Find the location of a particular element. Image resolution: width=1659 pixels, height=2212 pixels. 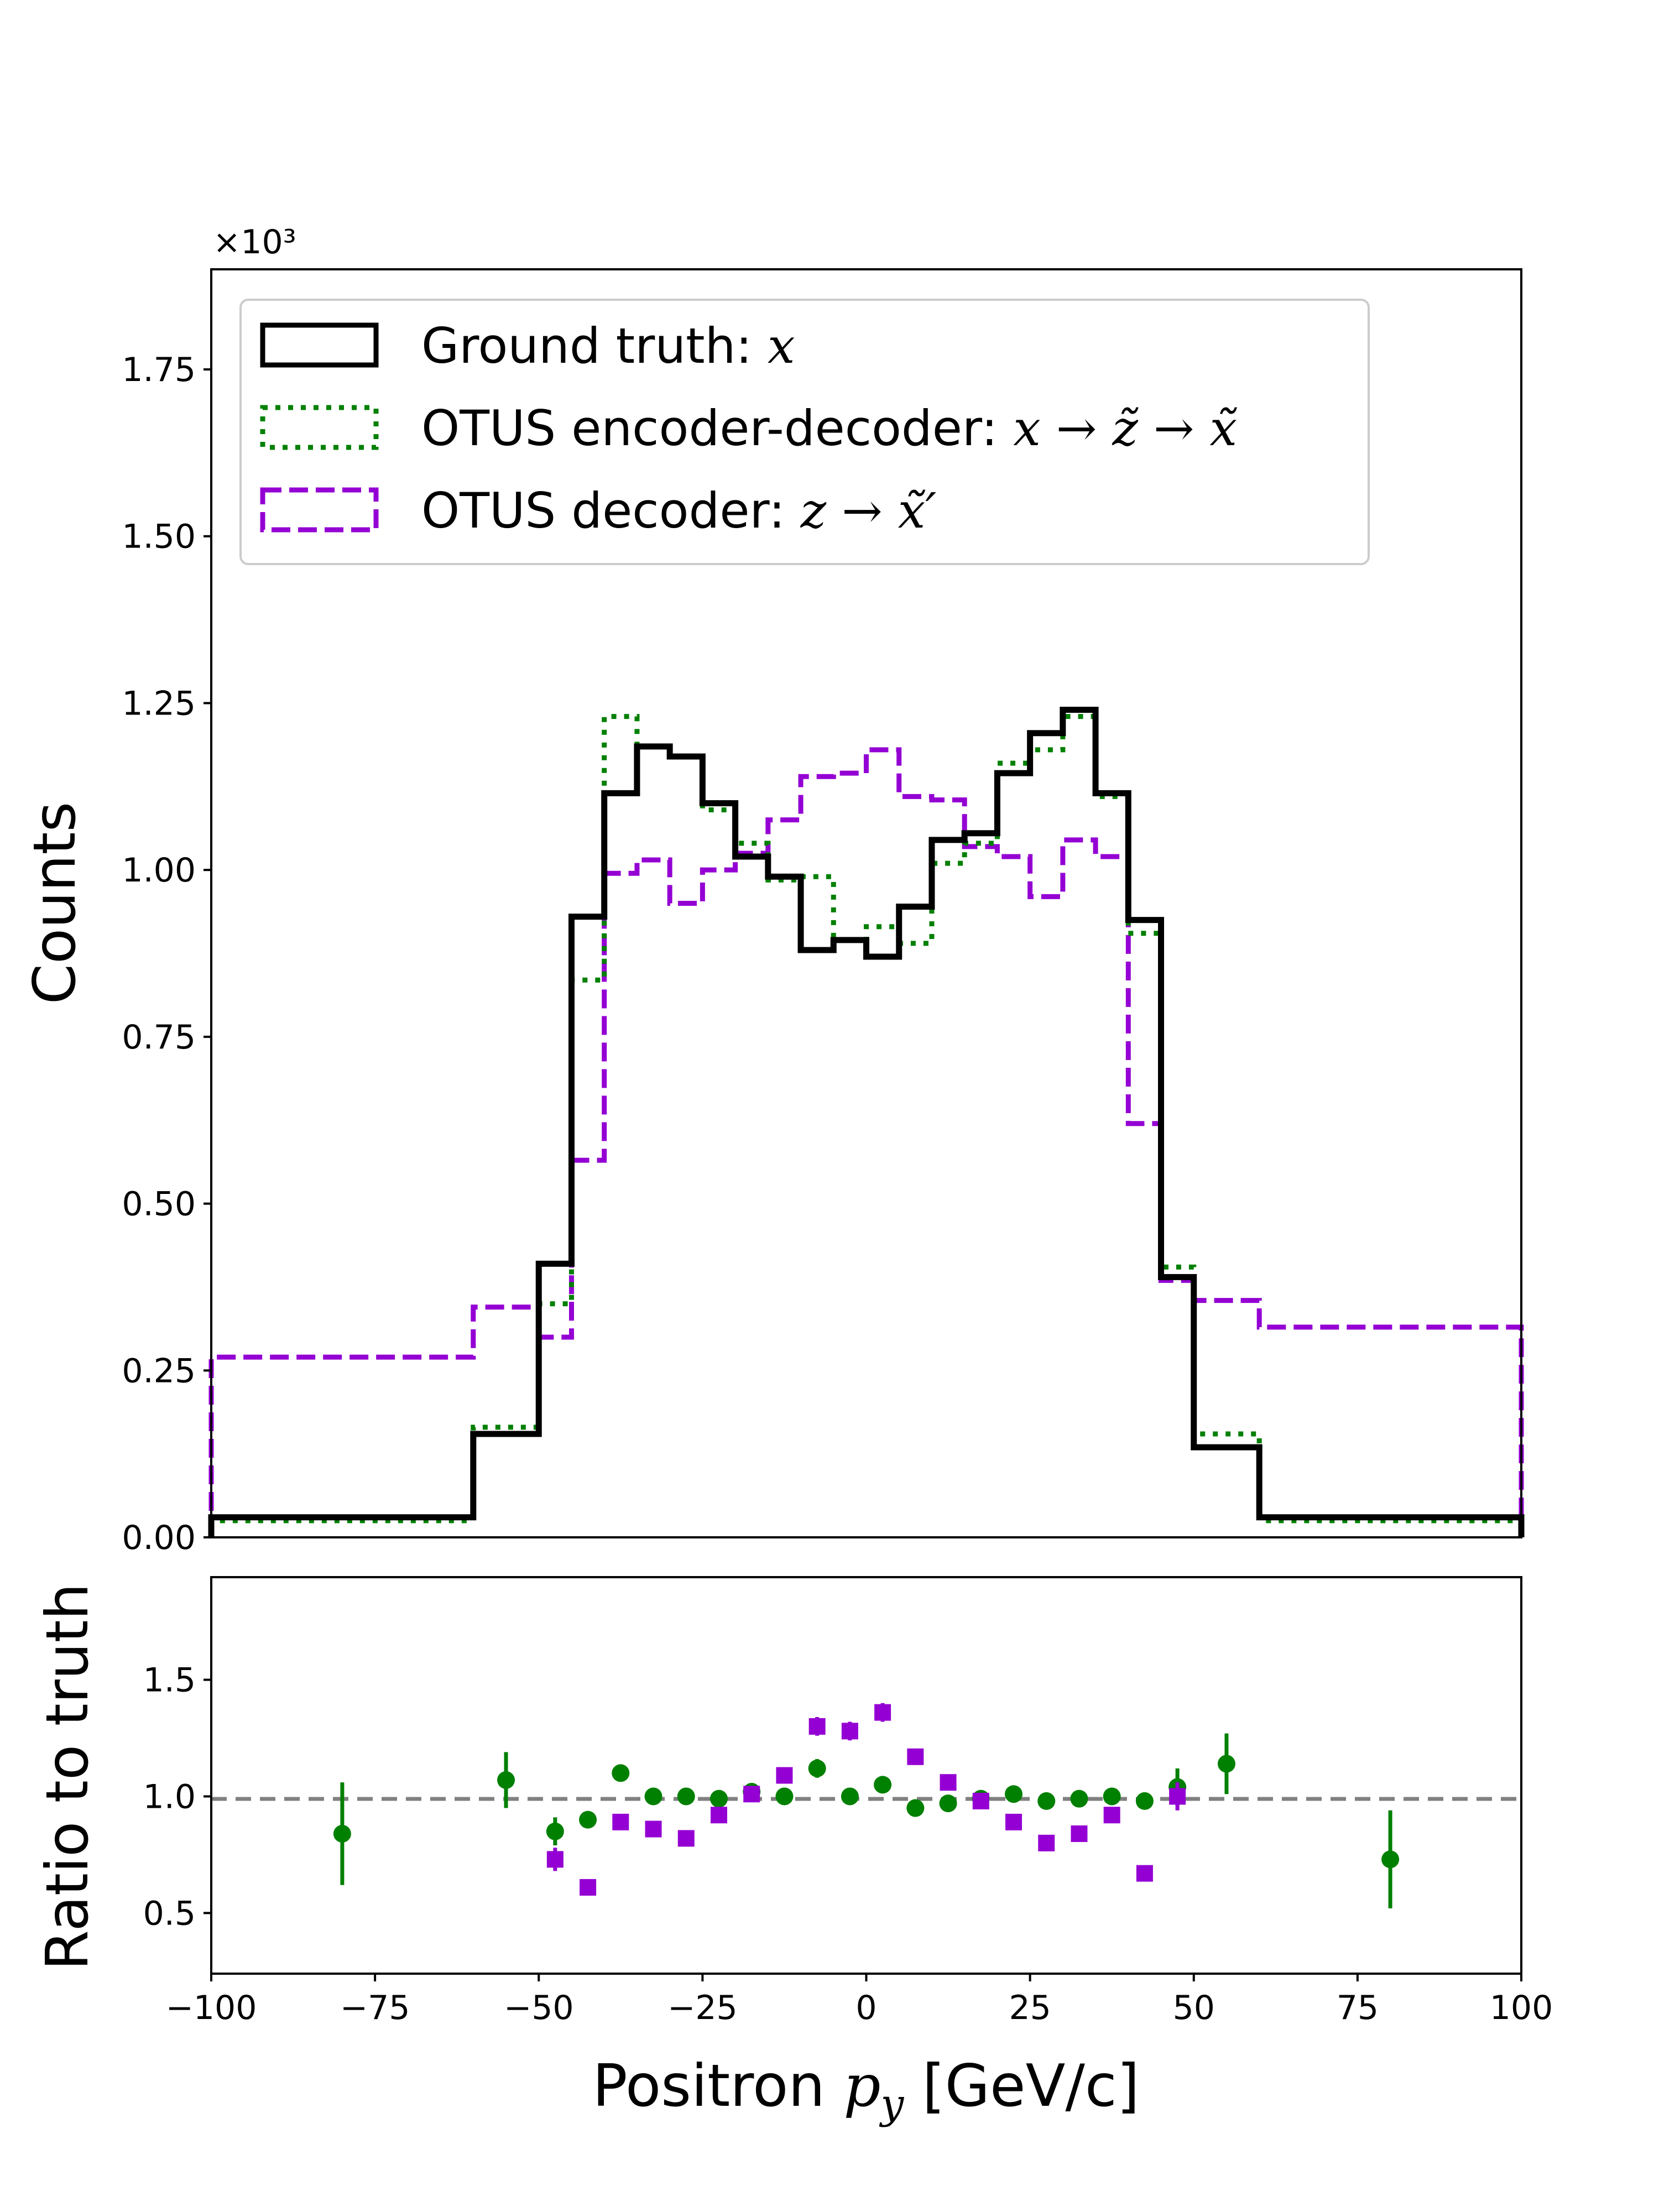

main-y-tick-label: 0.00 is located at coordinates (159, 1538).